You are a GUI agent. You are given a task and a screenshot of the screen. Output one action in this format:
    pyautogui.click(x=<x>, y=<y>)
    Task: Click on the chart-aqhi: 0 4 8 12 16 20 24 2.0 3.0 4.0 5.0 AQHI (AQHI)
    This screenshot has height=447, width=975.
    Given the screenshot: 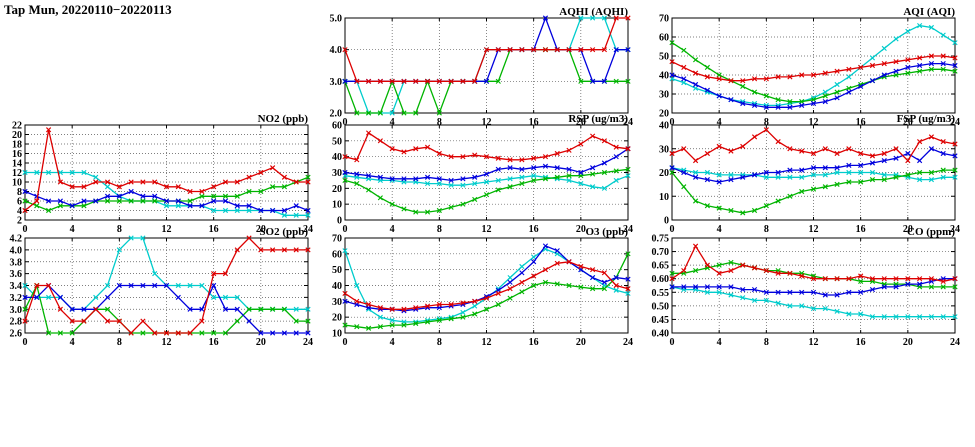 What is the action you would take?
    pyautogui.click(x=482, y=67)
    